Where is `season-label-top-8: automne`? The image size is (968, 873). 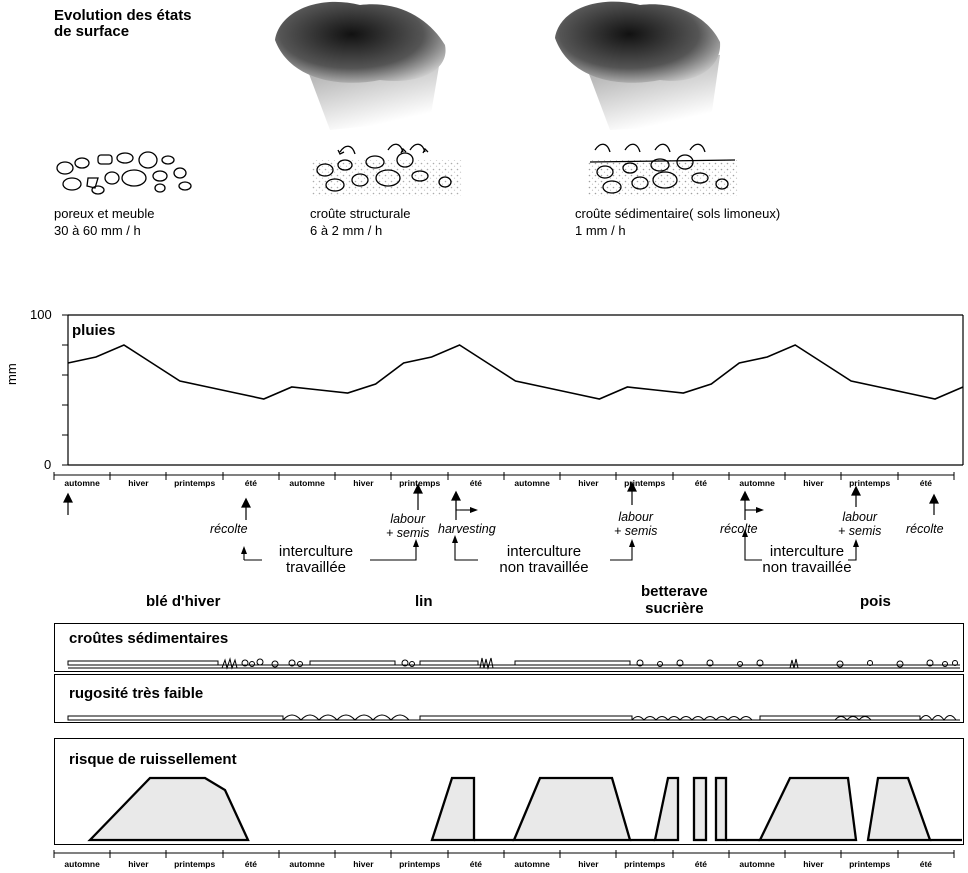
season-label-top-8: automne is located at coordinates (532, 483).